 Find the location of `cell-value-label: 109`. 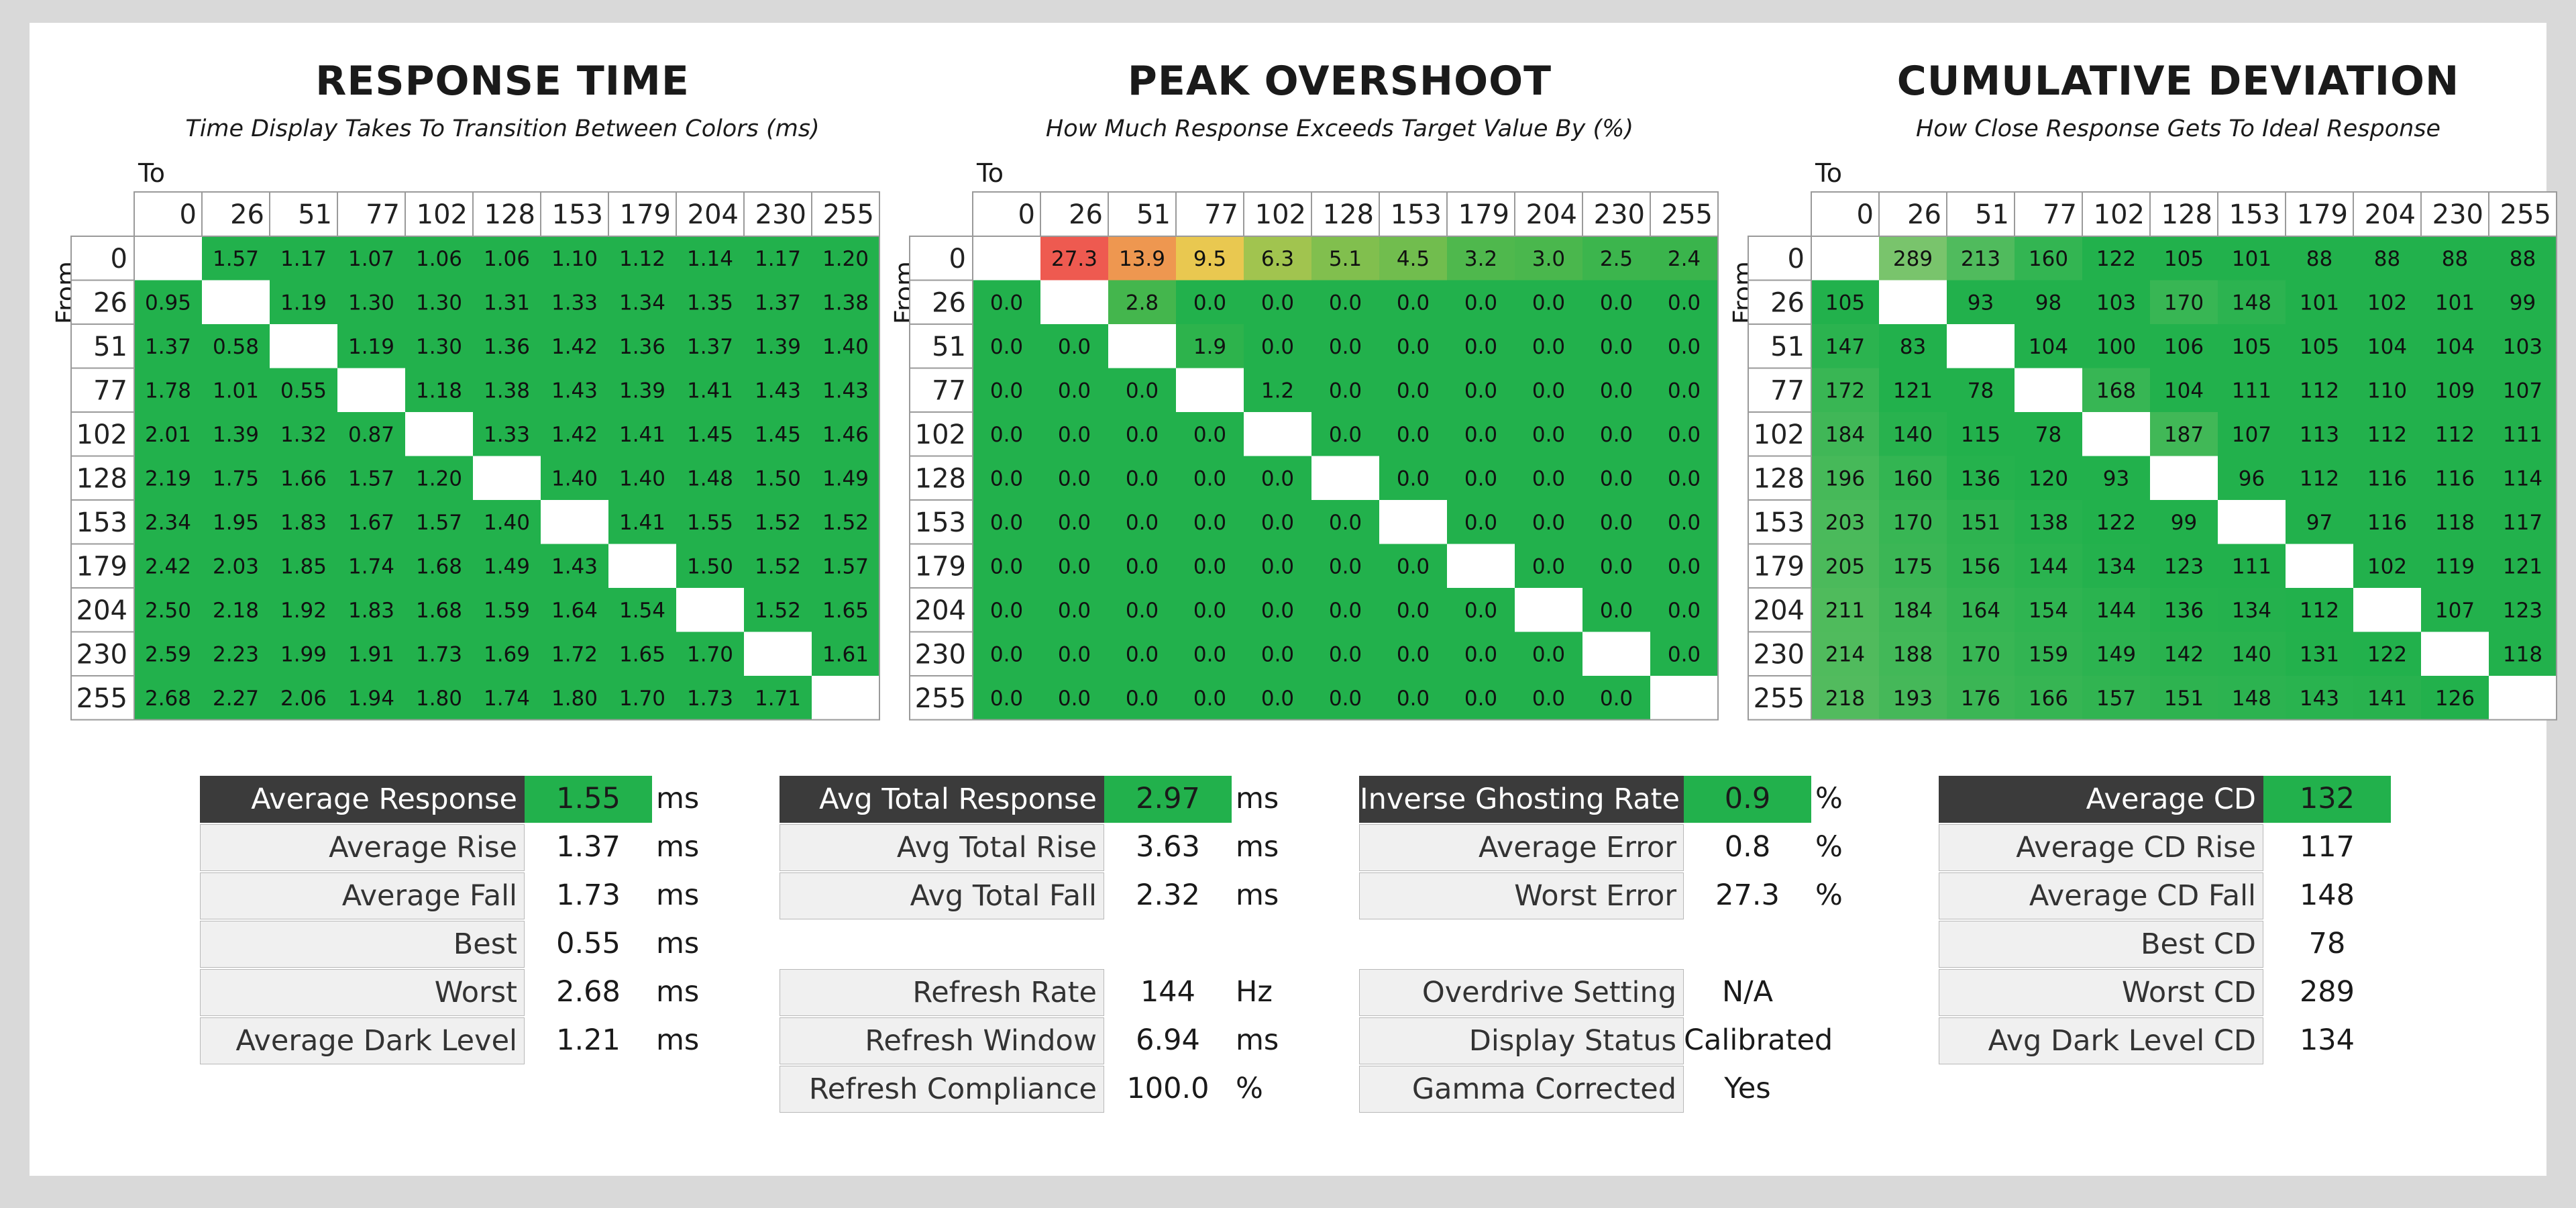

cell-value-label: 109 is located at coordinates (2455, 391).